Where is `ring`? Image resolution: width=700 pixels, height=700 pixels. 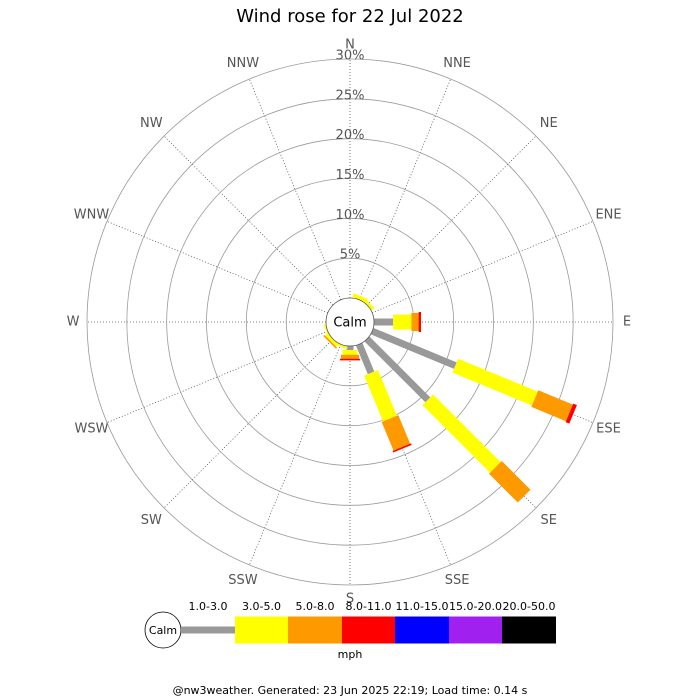
ring is located at coordinates (350, 322).